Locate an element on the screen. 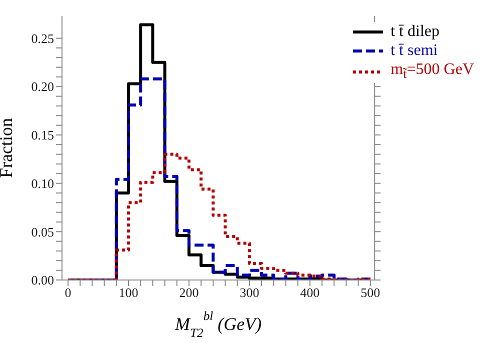 The height and width of the screenshot is (343, 504). x-tick-label: 0 is located at coordinates (68, 292).